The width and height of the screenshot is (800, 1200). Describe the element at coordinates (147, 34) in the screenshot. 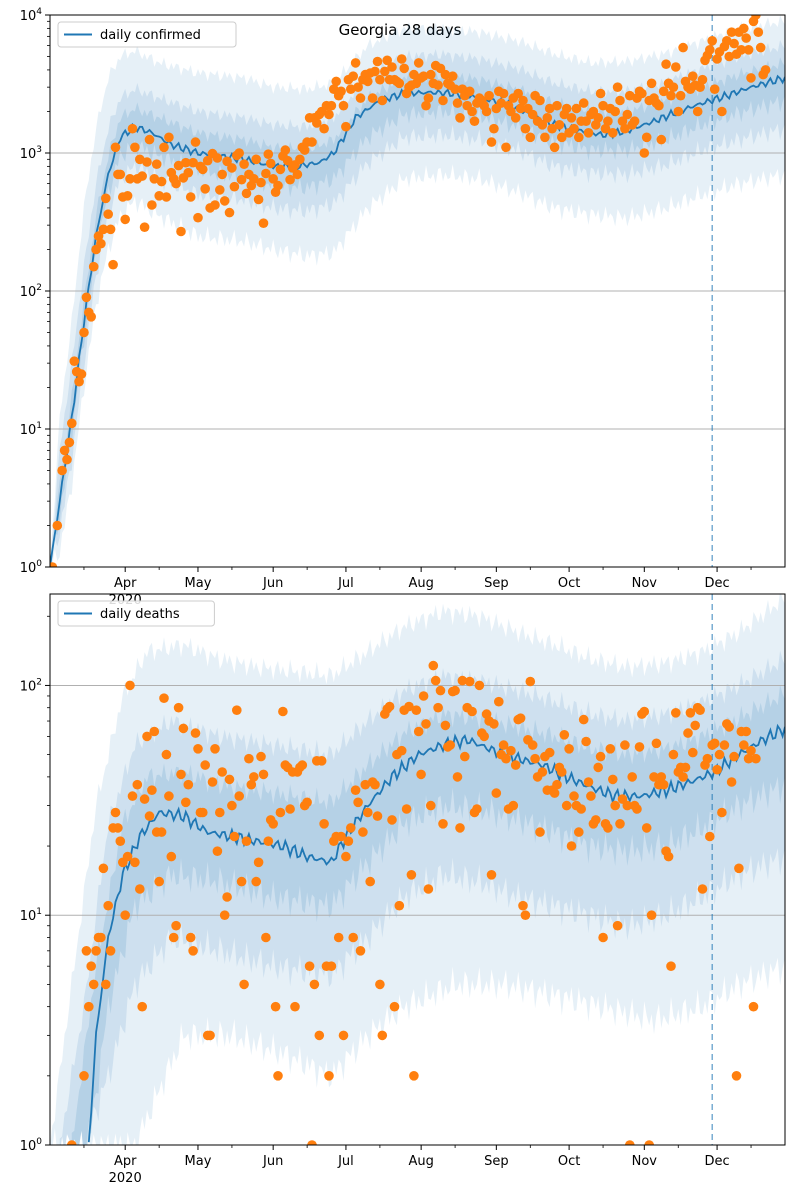

I see `legend-box` at that location.